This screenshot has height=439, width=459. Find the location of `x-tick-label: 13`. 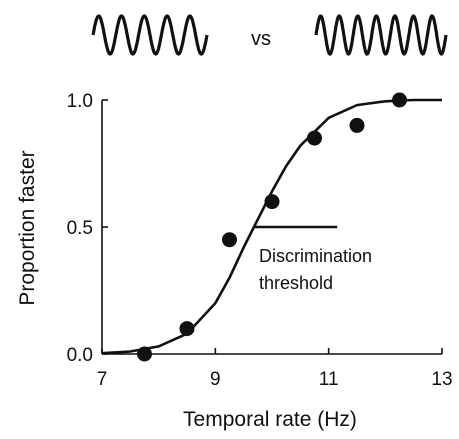

x-tick-label: 13 is located at coordinates (441, 379).